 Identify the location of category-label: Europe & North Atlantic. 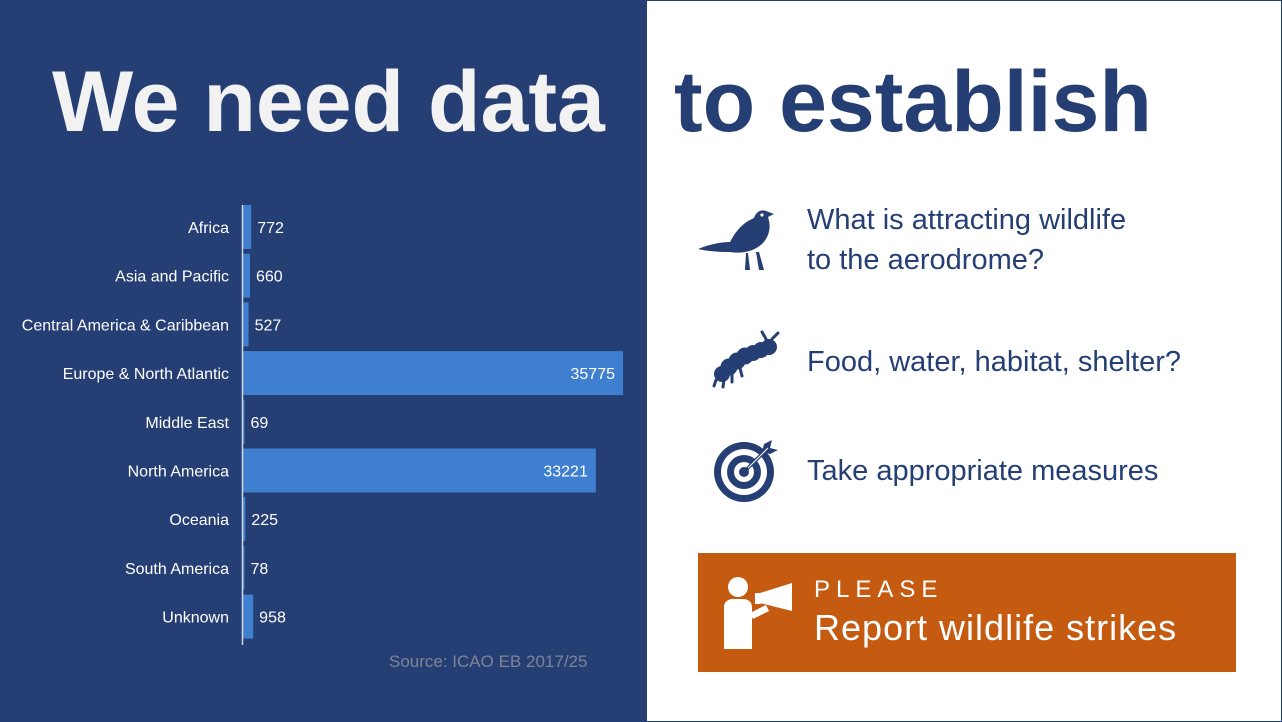
(146, 374).